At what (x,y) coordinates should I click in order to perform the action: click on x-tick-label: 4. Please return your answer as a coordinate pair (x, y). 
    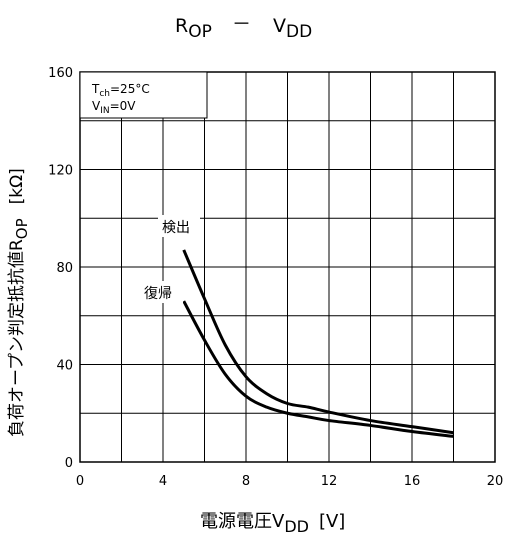
    Looking at the image, I should click on (163, 481).